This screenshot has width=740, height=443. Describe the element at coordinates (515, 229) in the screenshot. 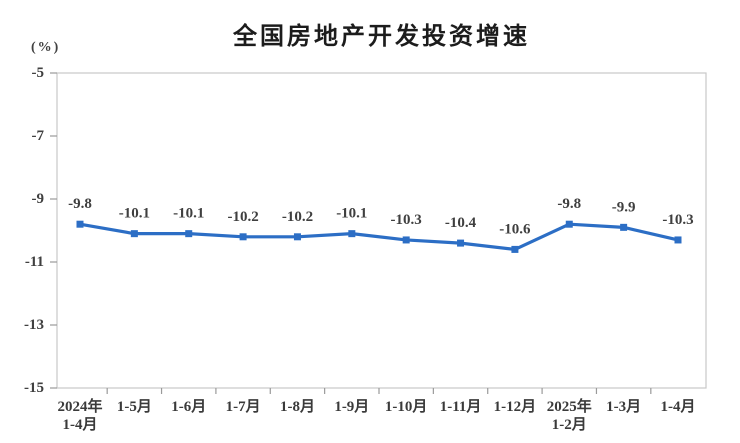

I see `data-label: -10.6` at that location.